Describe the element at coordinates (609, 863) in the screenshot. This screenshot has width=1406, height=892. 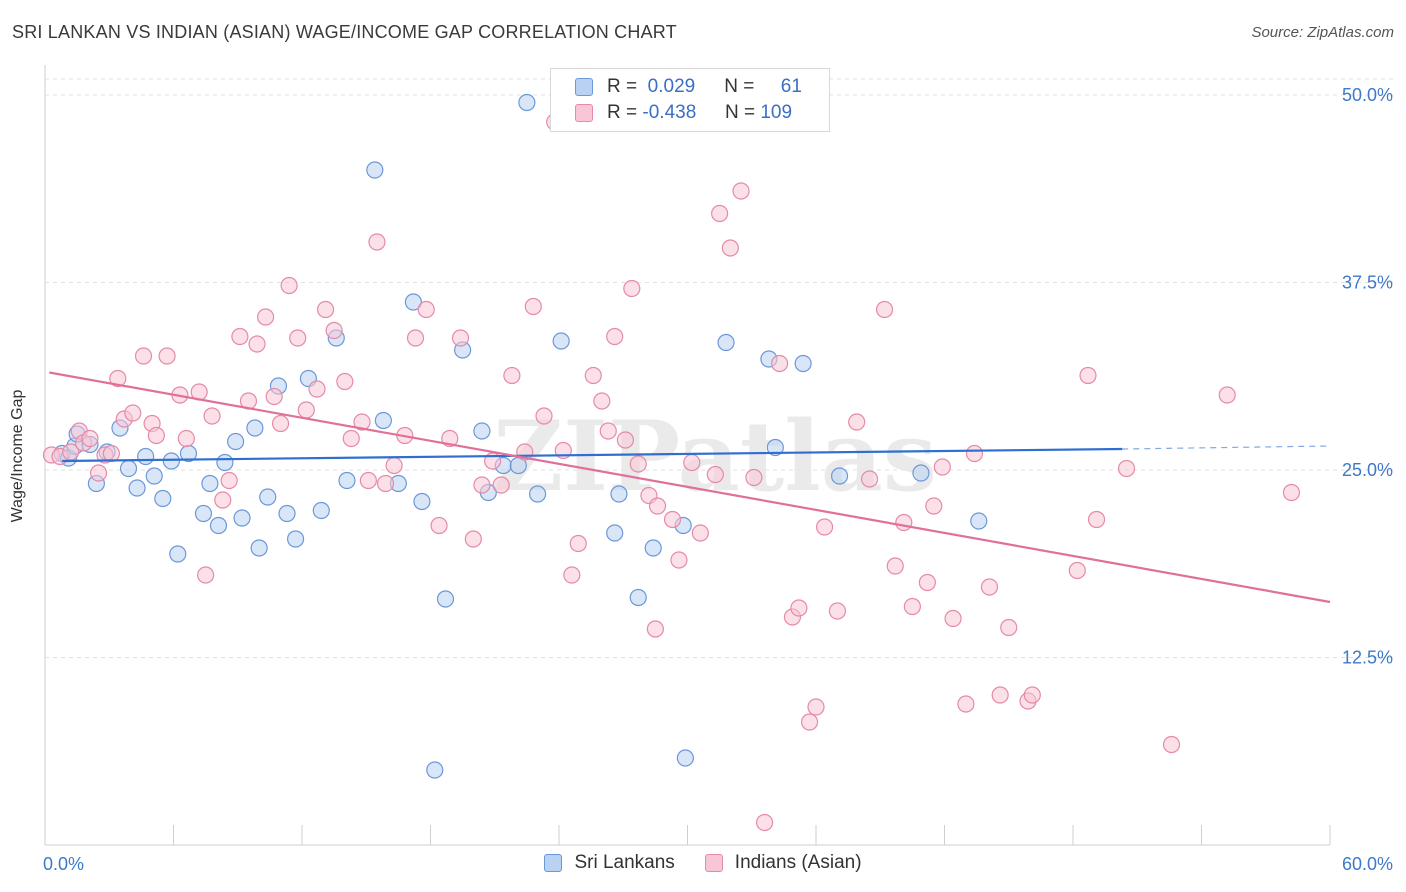
I see `legend-item-sri-lankans: Sri Lankans` at that location.